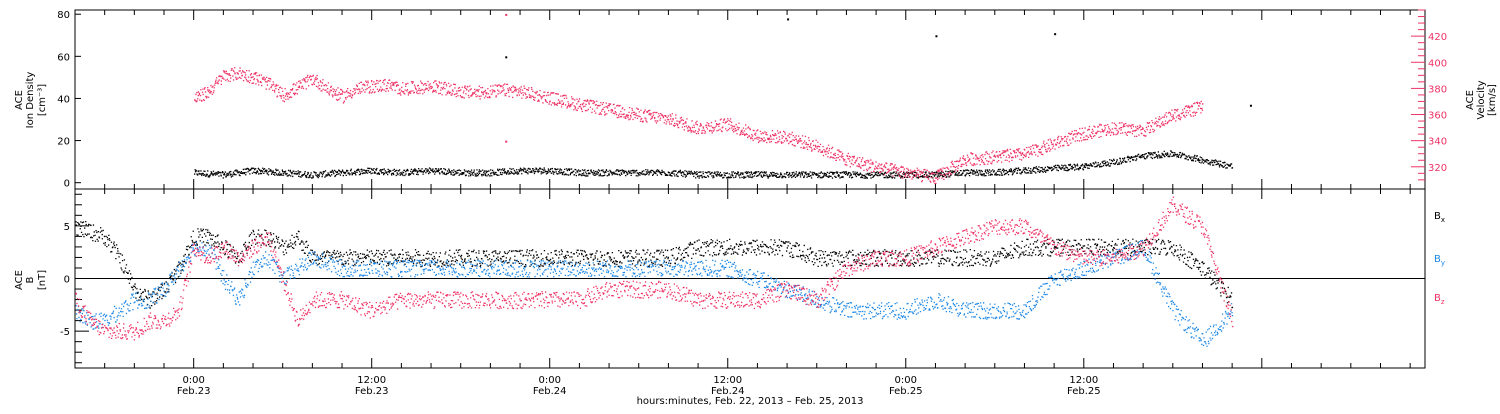  What do you see at coordinates (1439, 299) in the screenshot?
I see `legend-item-z: Bz` at bounding box center [1439, 299].